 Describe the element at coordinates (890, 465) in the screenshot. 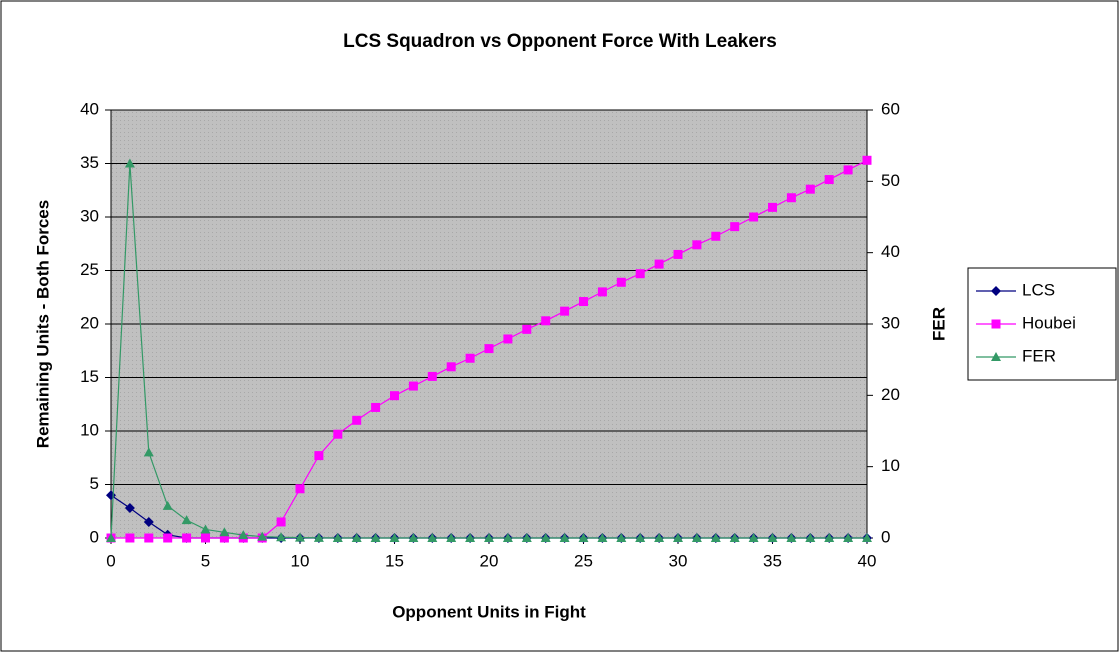

I see `y2-tick-label: 10` at that location.